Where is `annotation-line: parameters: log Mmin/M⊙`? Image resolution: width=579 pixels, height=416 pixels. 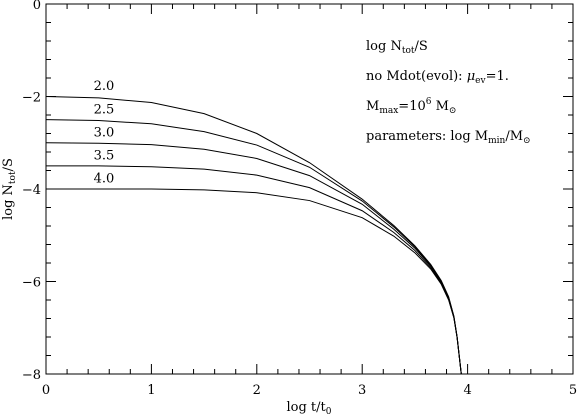 annotation-line: parameters: log Mmin/M⊙ is located at coordinates (448, 137).